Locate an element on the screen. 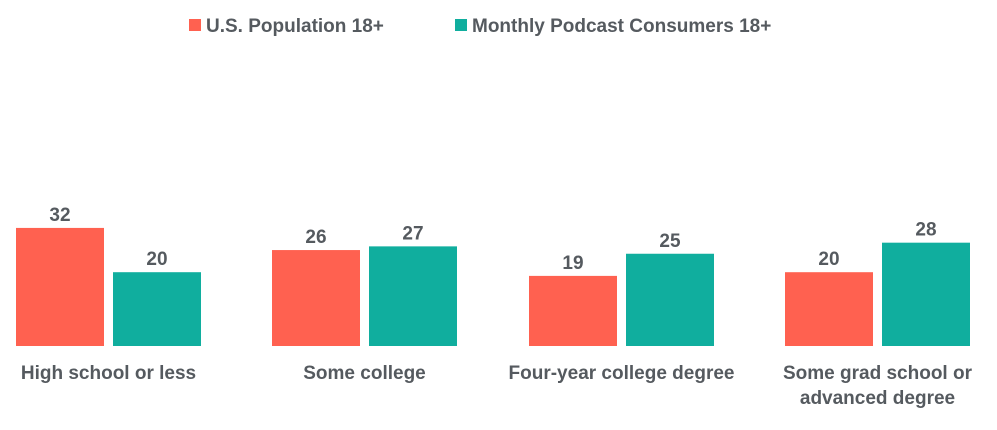 The height and width of the screenshot is (430, 997). category-label-line: High school or less is located at coordinates (108, 373).